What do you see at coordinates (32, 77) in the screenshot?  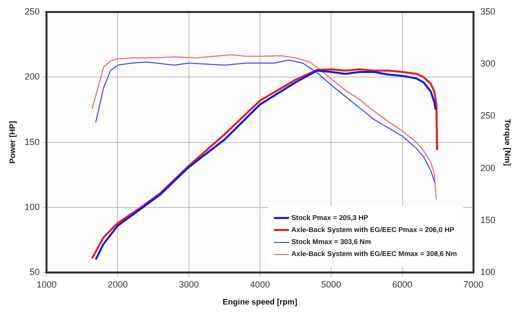 I see `y-tick-label: 200` at bounding box center [32, 77].